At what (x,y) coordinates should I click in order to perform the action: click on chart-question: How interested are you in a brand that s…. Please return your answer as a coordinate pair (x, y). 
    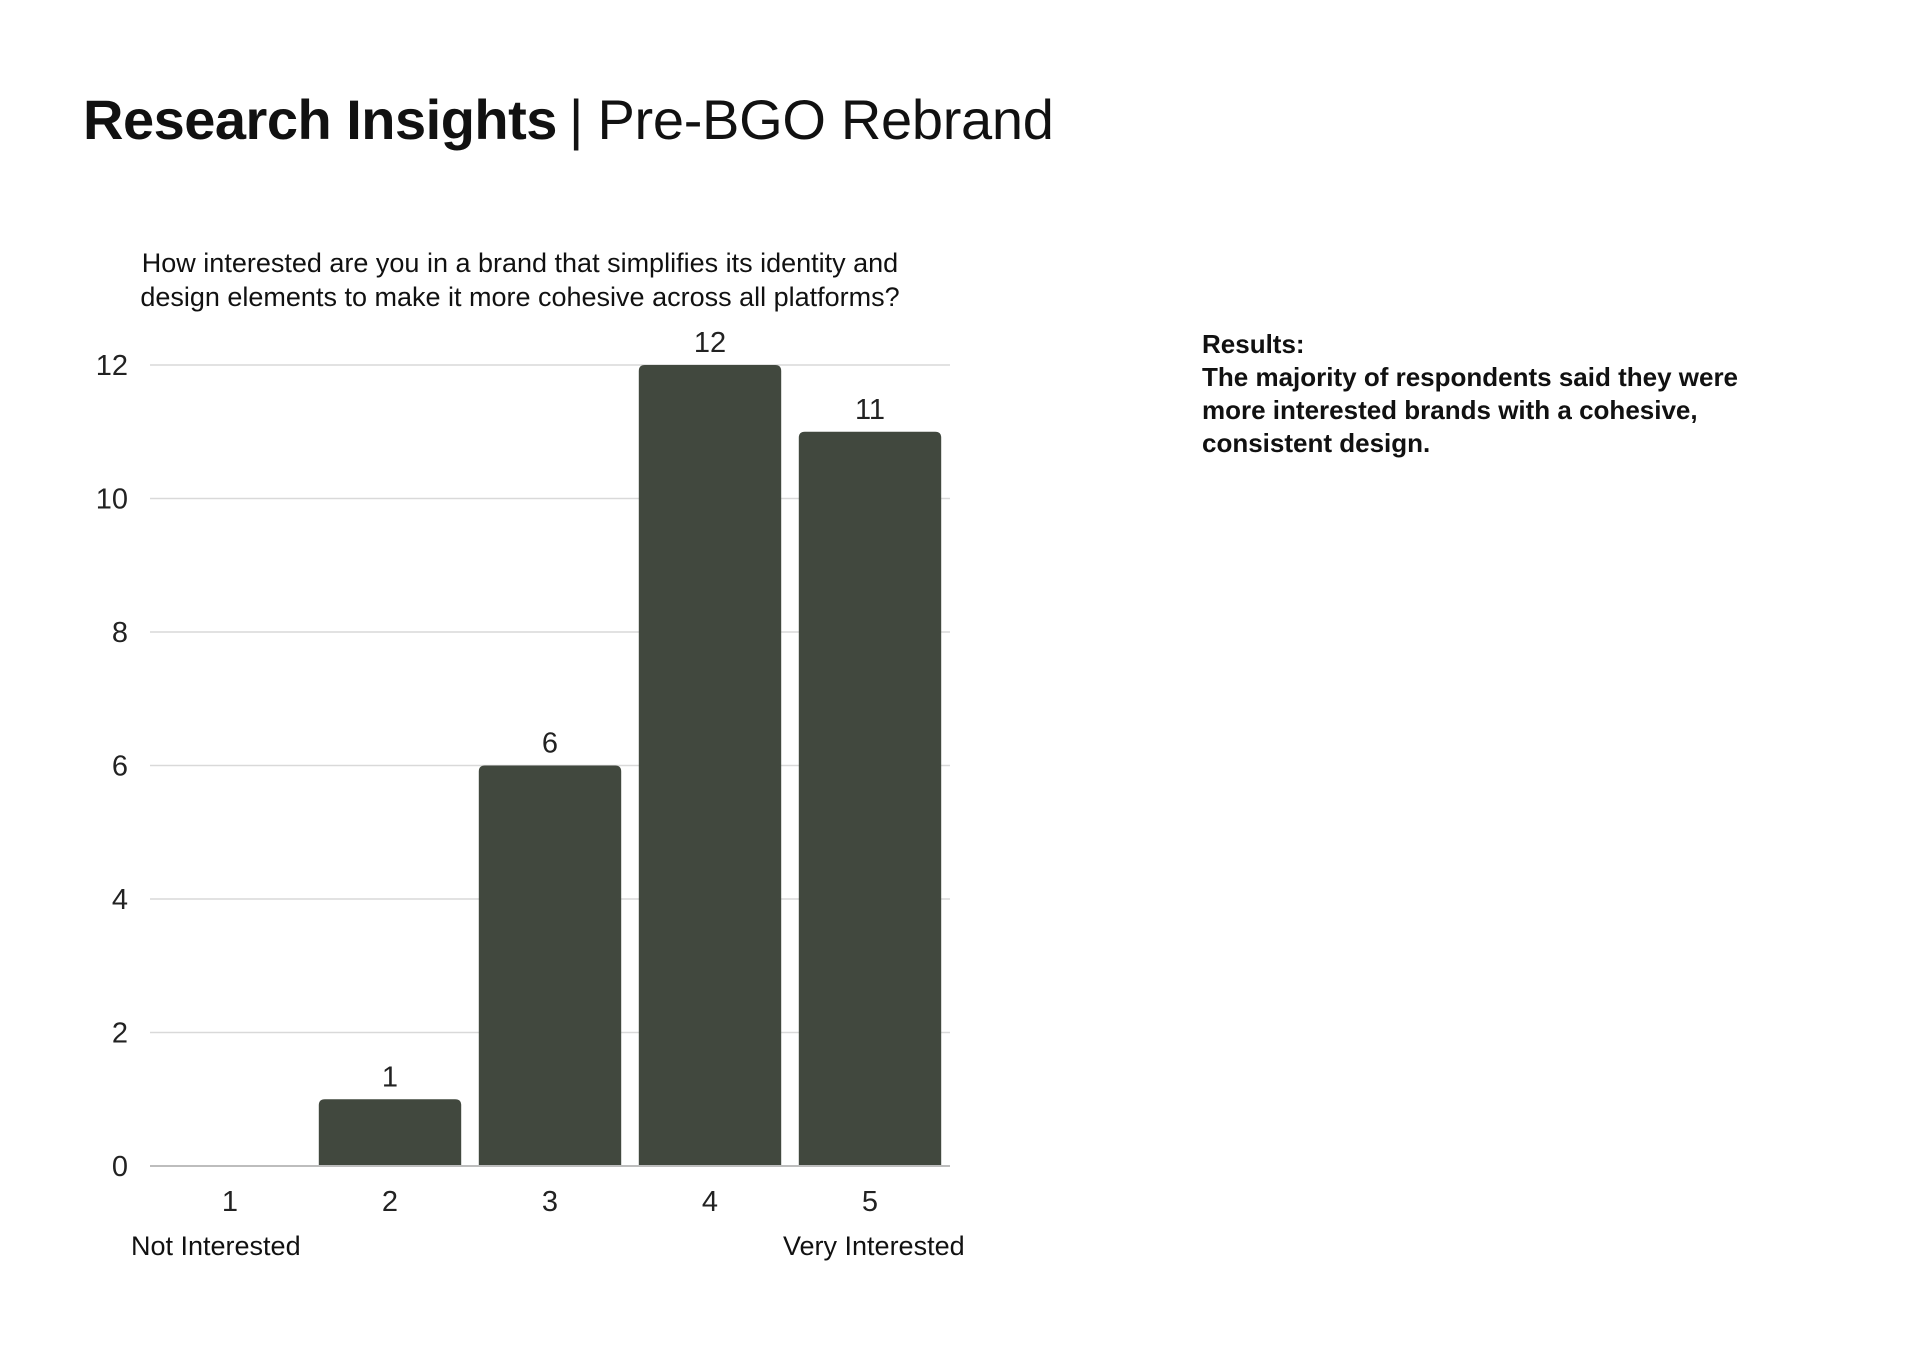
    Looking at the image, I should click on (520, 280).